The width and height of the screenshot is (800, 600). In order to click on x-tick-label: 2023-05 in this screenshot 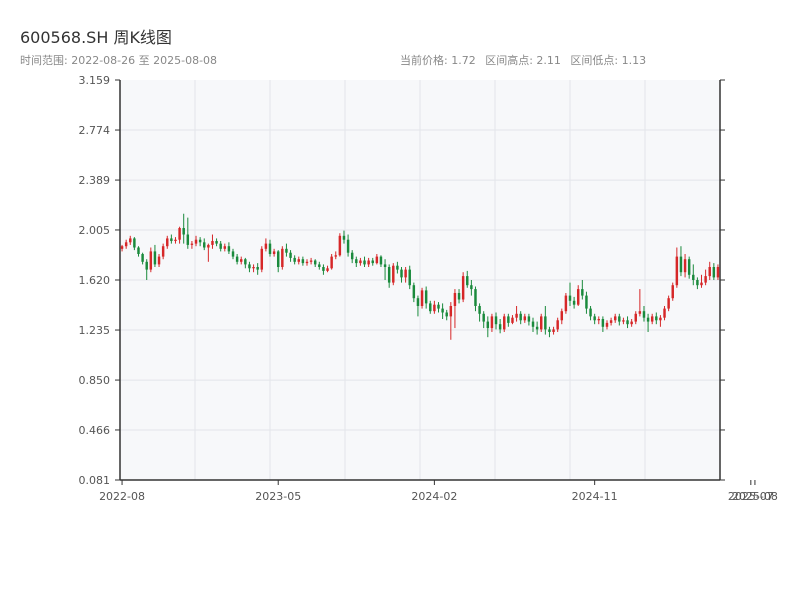, I will do `click(278, 496)`.